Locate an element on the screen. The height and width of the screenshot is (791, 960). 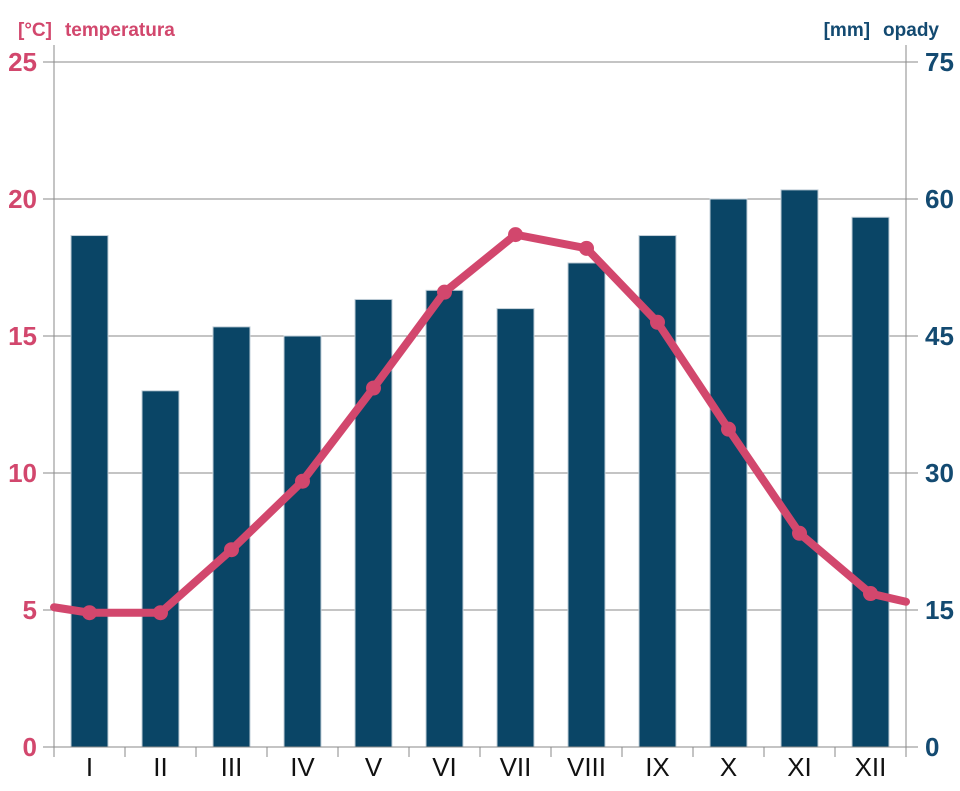
x-tick-label: V is located at coordinates (374, 767).